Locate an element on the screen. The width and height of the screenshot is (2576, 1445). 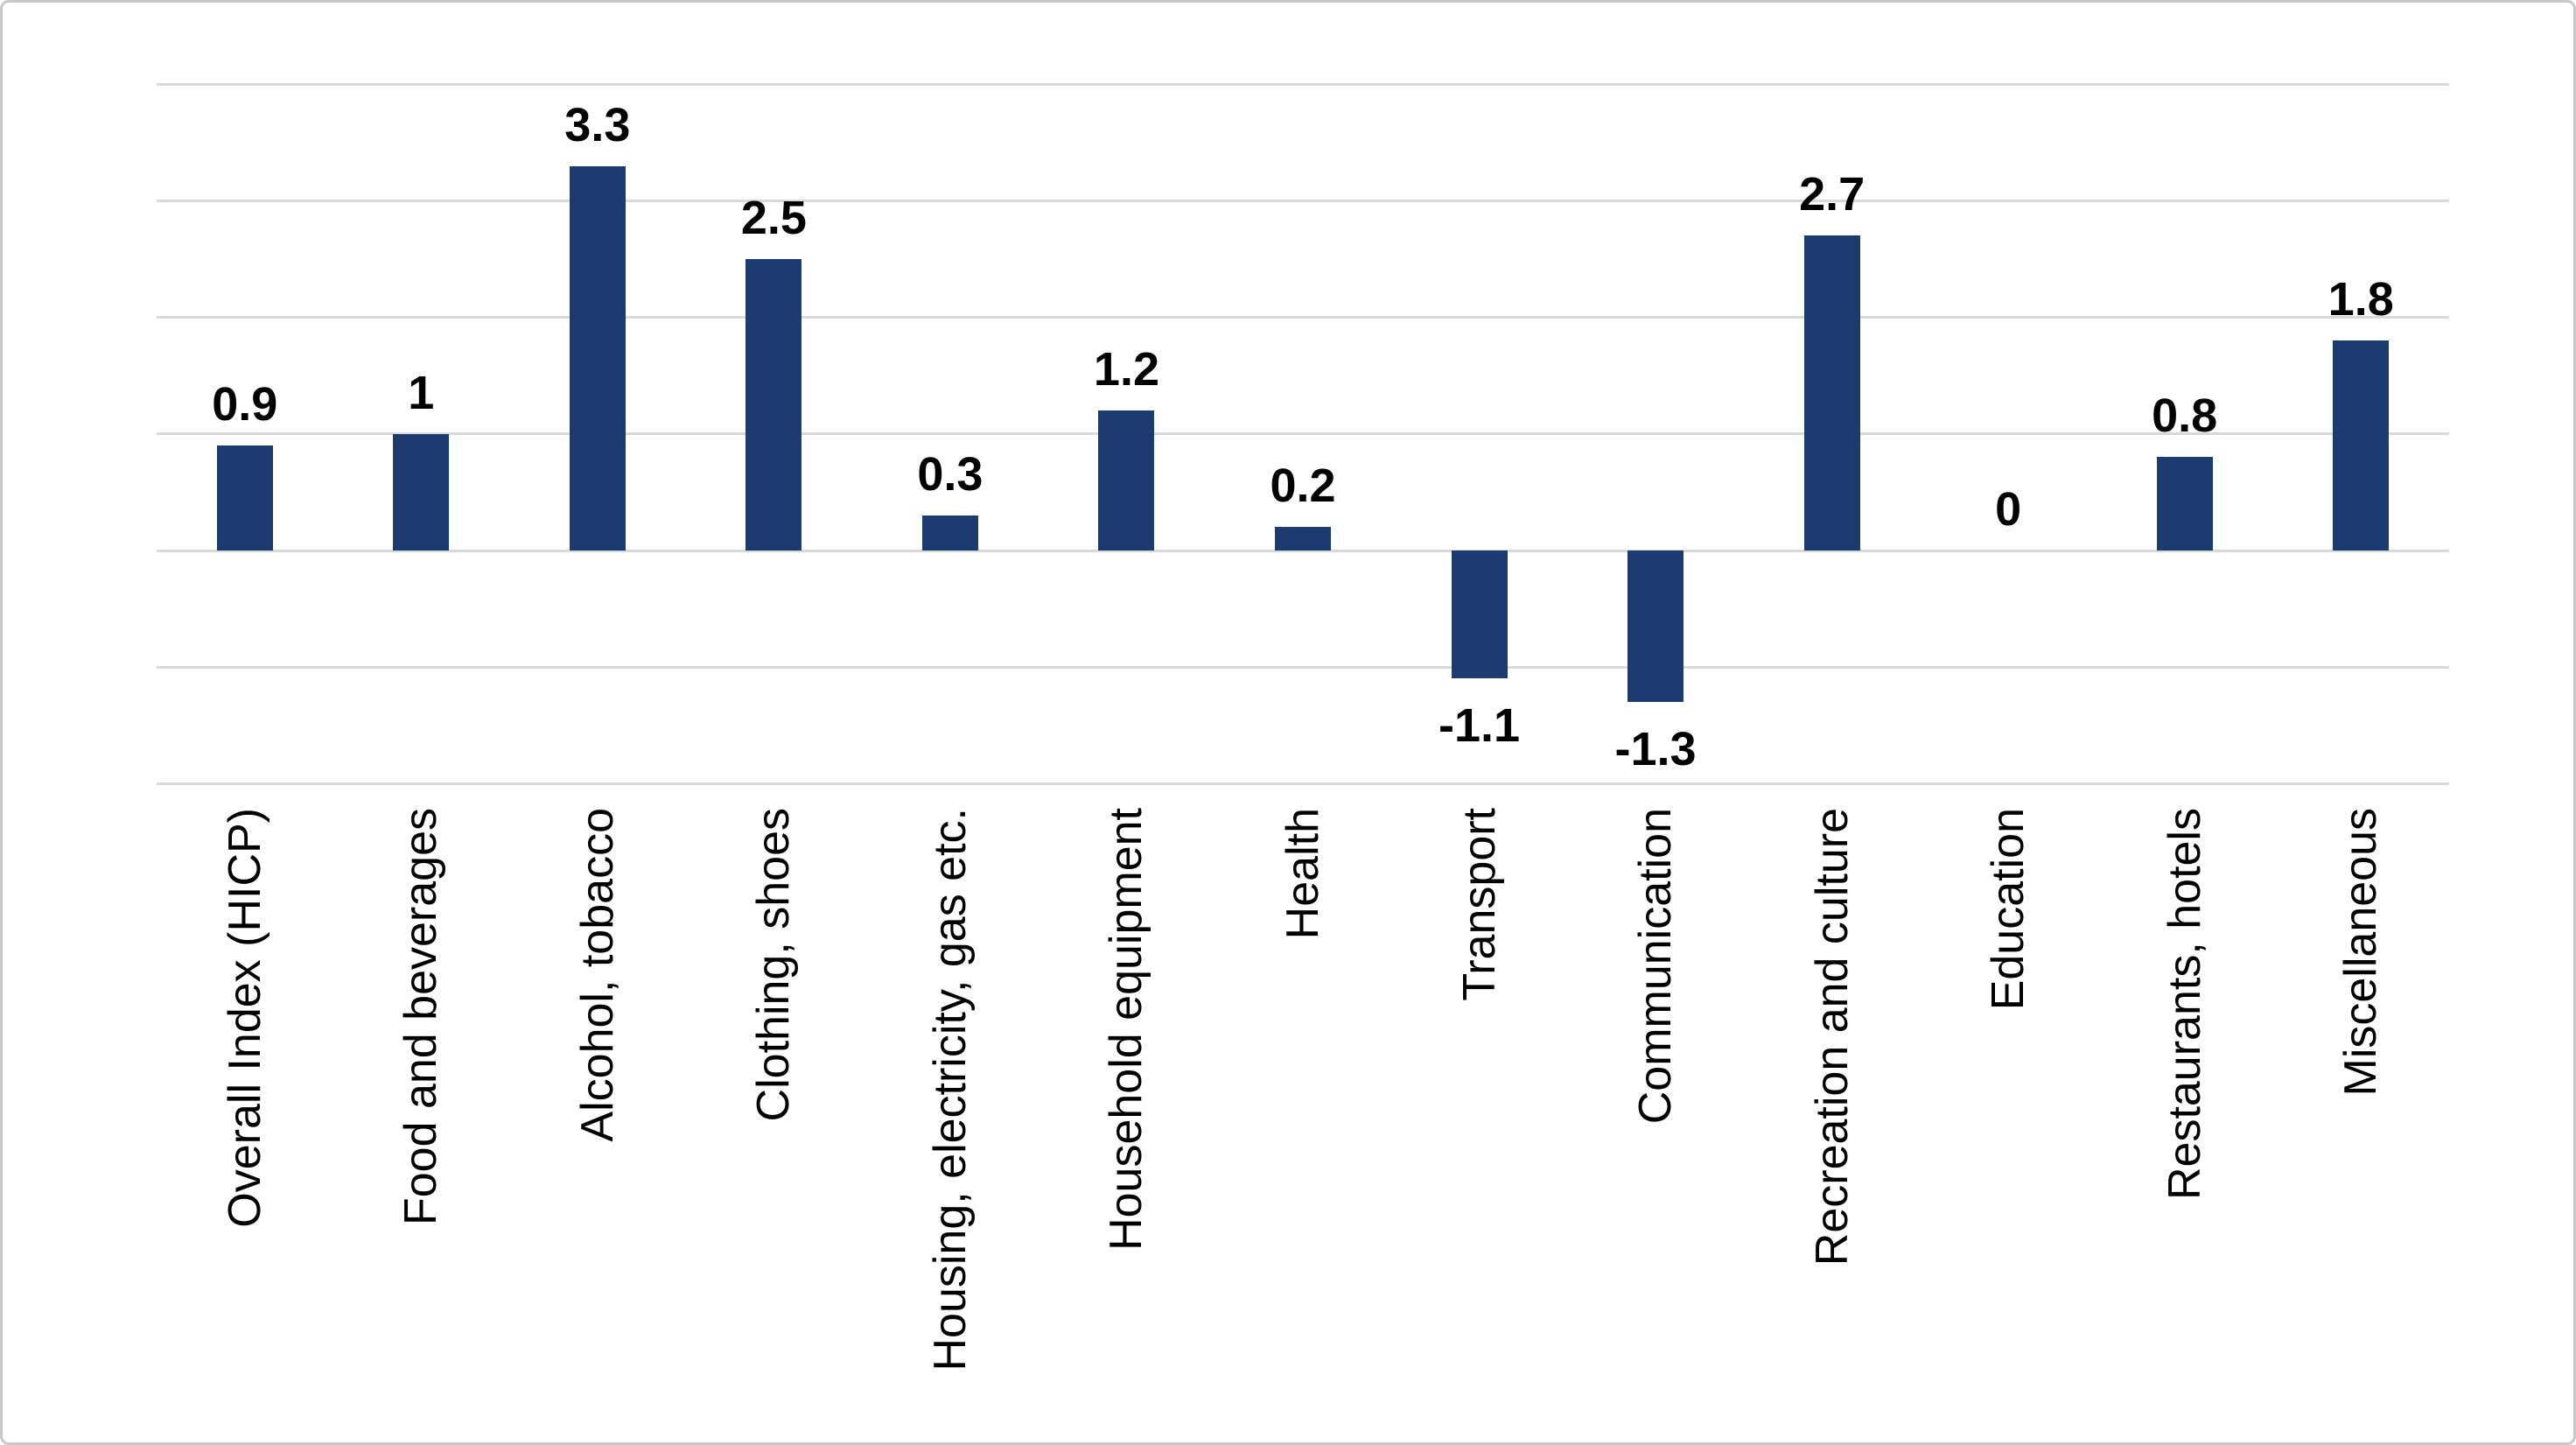
value-label: 2.5 is located at coordinates (773, 218).